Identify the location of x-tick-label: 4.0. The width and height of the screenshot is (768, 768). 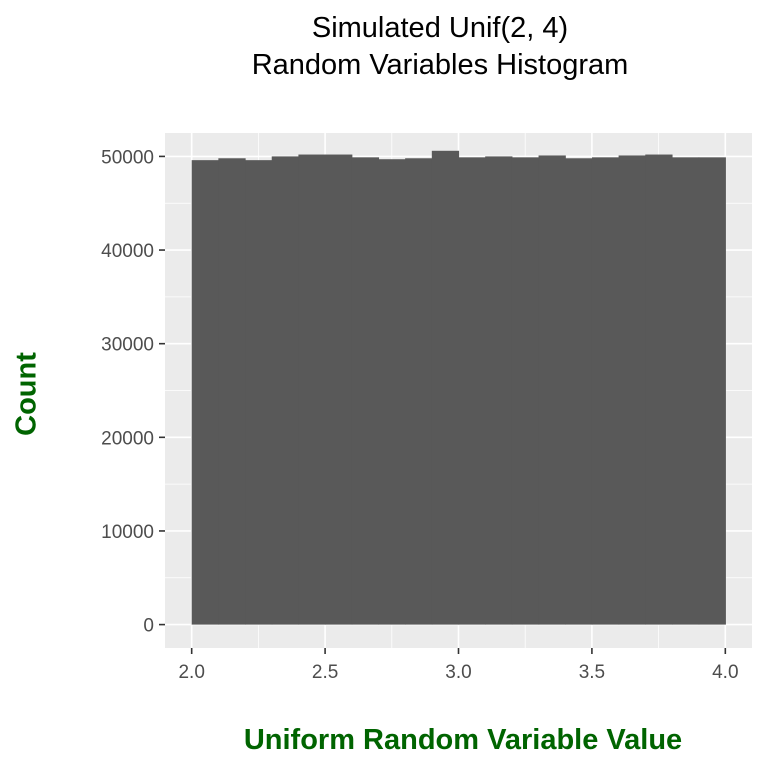
(725, 672).